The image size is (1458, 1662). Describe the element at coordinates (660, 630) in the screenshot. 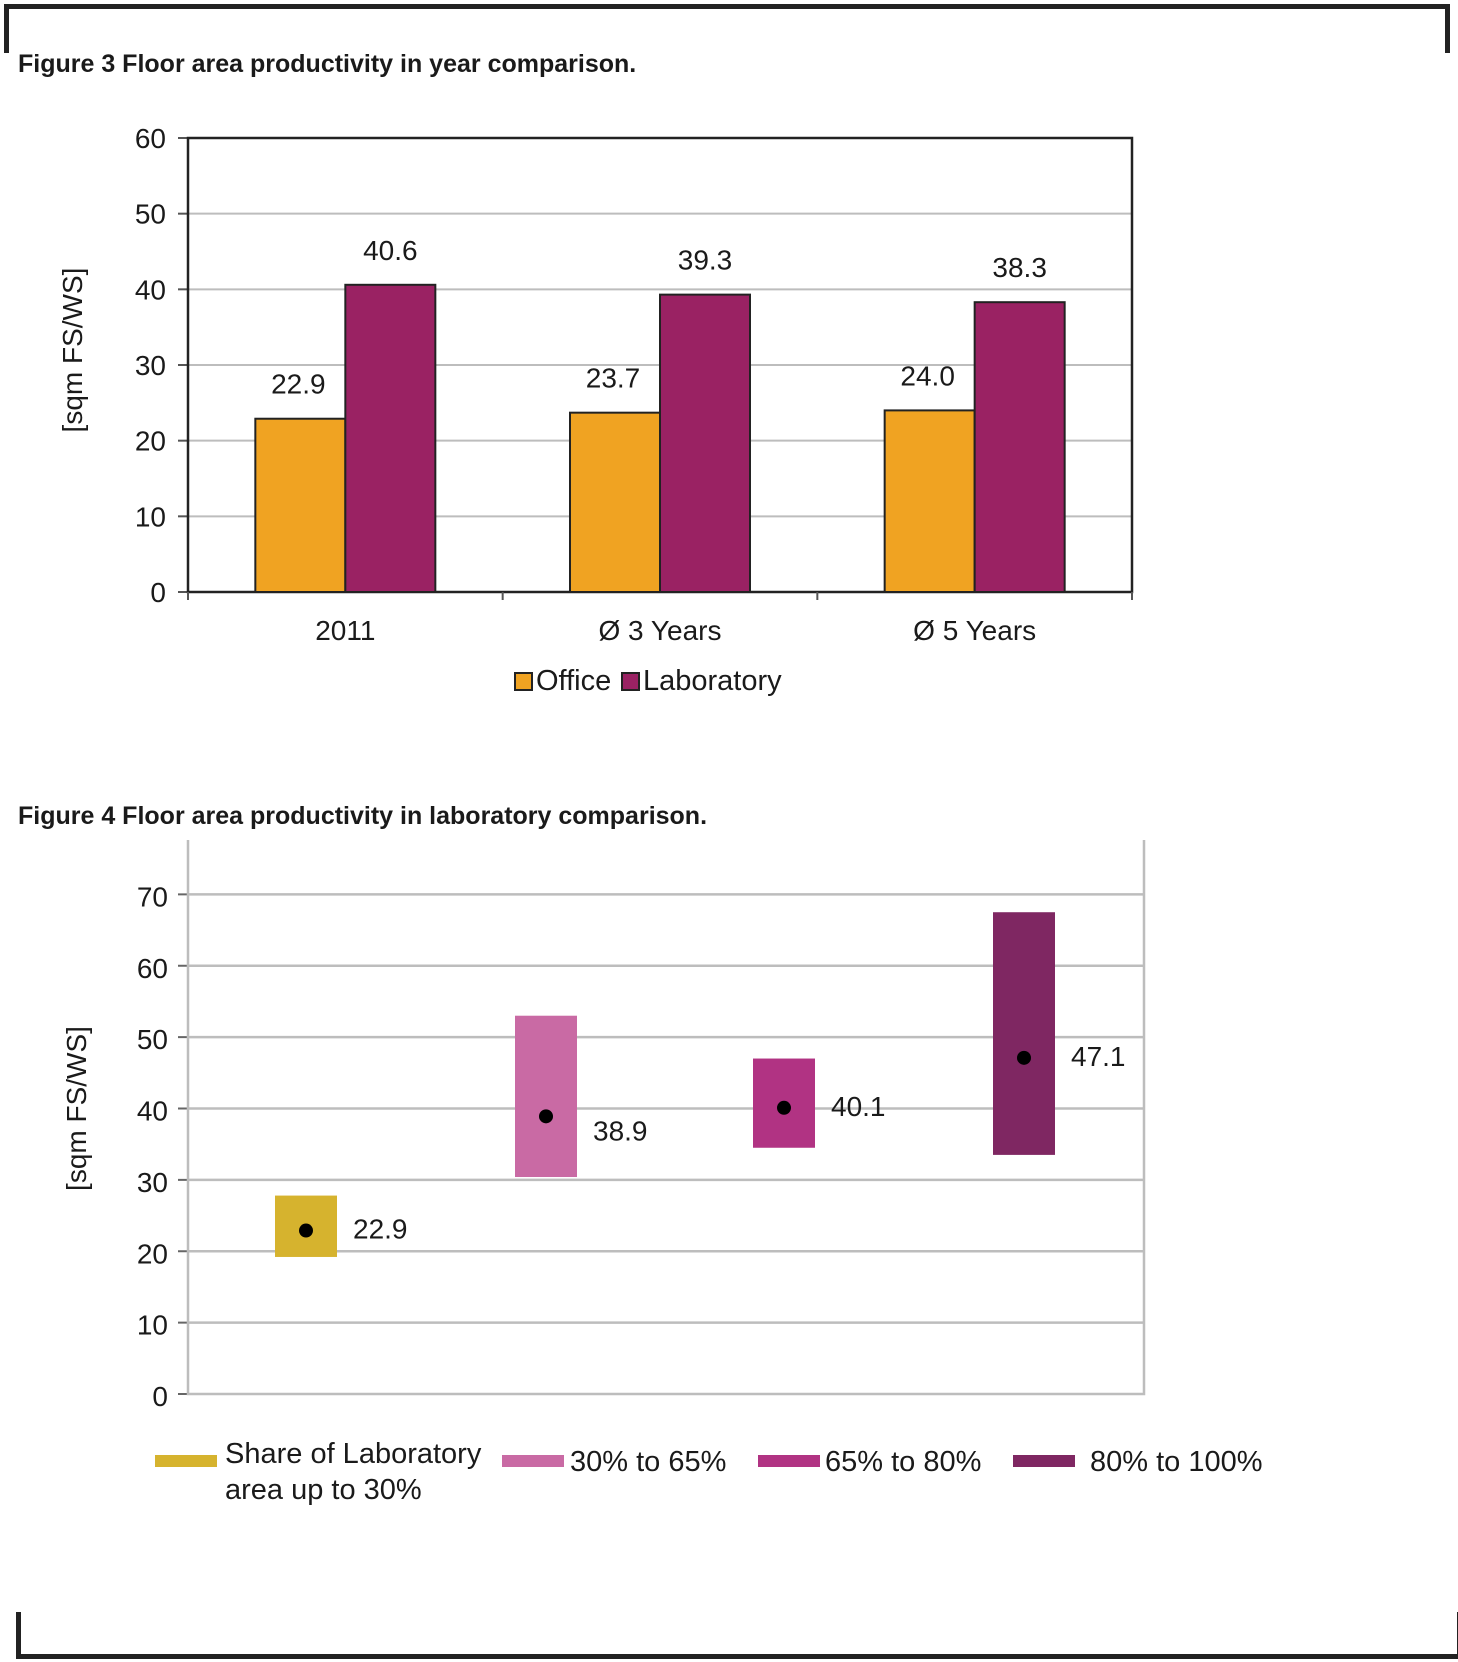

I see `category-label: Ø 3 Years` at that location.